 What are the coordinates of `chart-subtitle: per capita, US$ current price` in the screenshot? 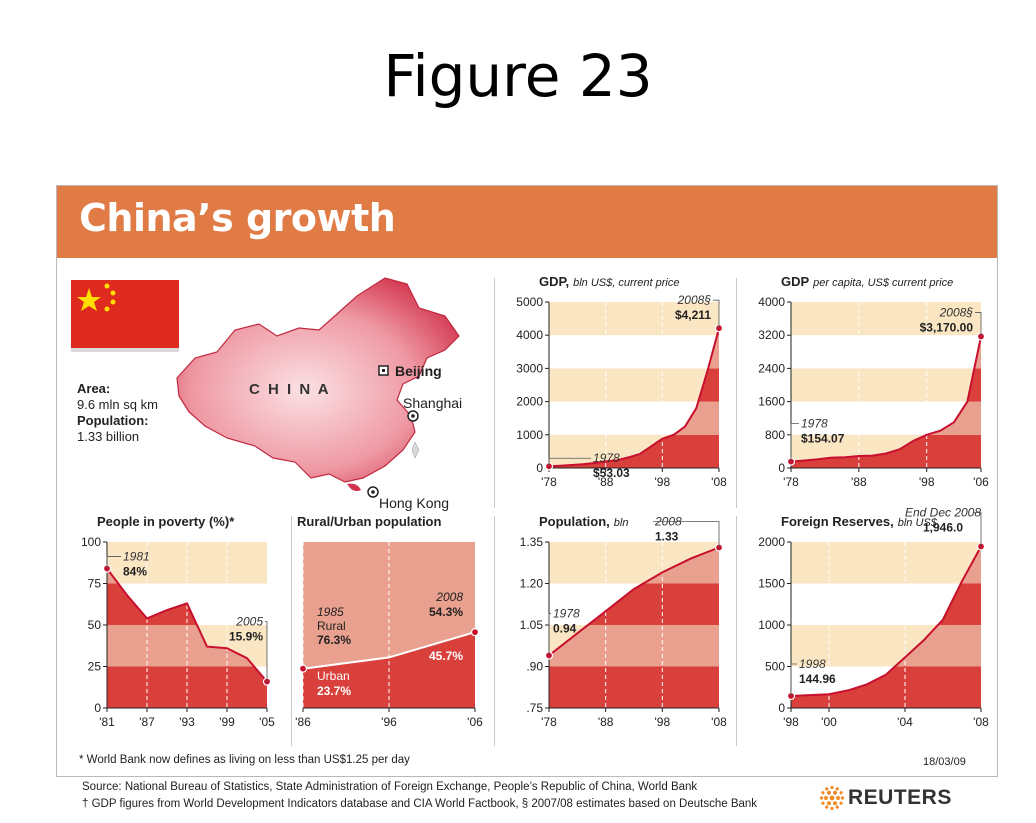 It's located at (882, 283).